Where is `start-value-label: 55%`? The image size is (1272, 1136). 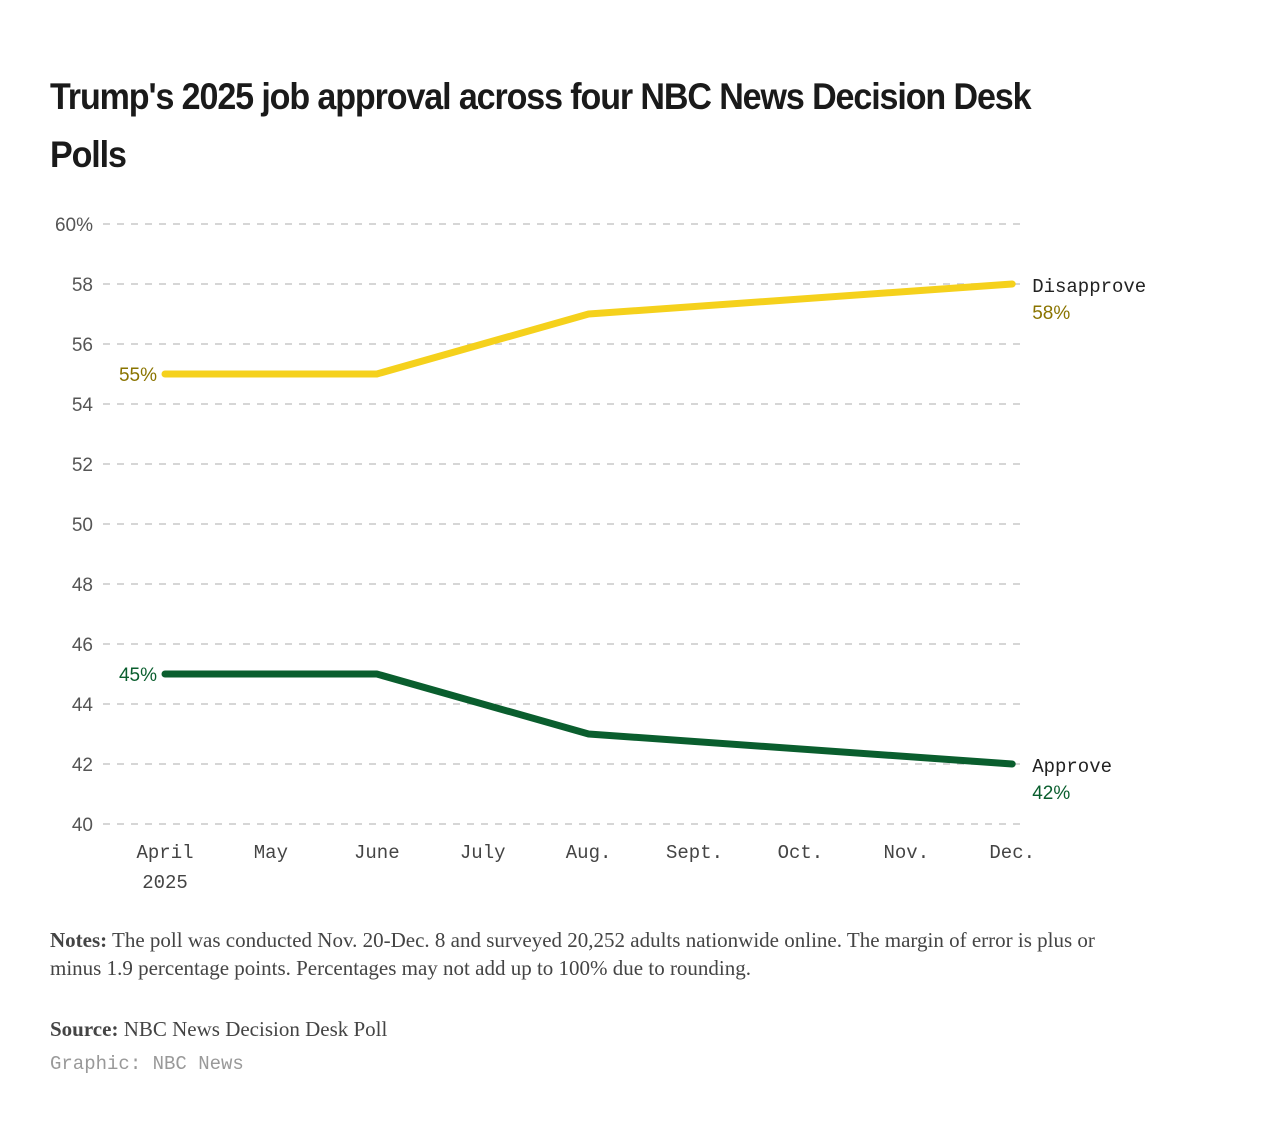 start-value-label: 55% is located at coordinates (138, 375).